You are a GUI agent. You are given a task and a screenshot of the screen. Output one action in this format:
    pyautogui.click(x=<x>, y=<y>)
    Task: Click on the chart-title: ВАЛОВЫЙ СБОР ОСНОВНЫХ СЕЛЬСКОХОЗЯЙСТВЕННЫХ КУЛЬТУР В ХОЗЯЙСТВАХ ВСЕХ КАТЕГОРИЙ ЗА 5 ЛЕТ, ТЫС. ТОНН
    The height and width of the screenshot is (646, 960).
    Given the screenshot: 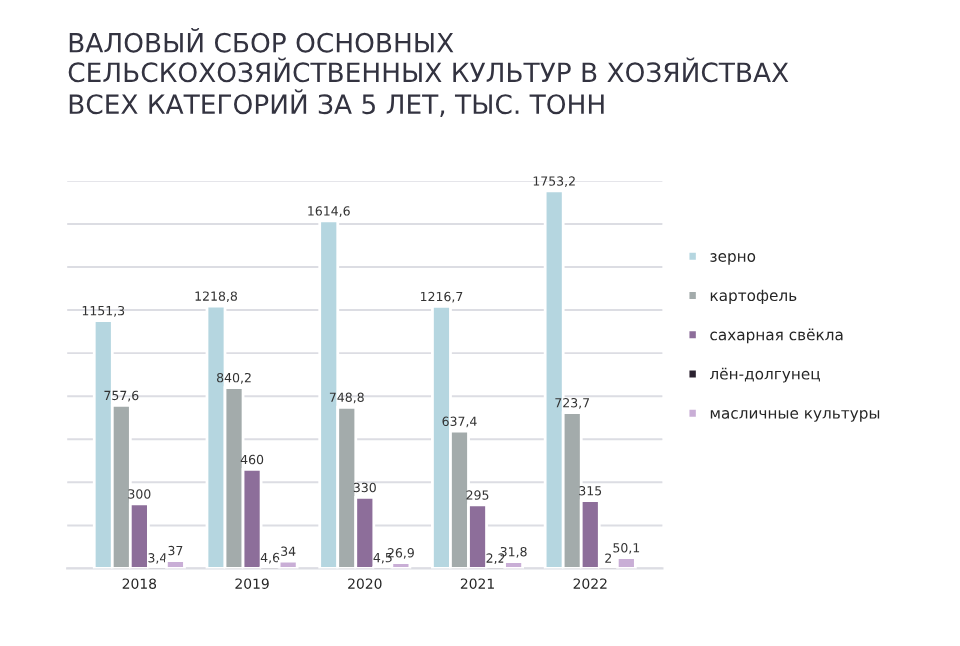 What is the action you would take?
    pyautogui.click(x=428, y=72)
    